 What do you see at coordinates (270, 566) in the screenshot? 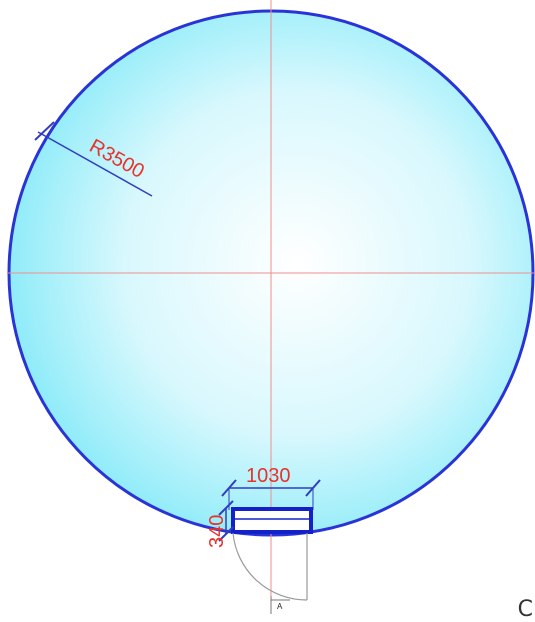
I see `door-swing-arc` at bounding box center [270, 566].